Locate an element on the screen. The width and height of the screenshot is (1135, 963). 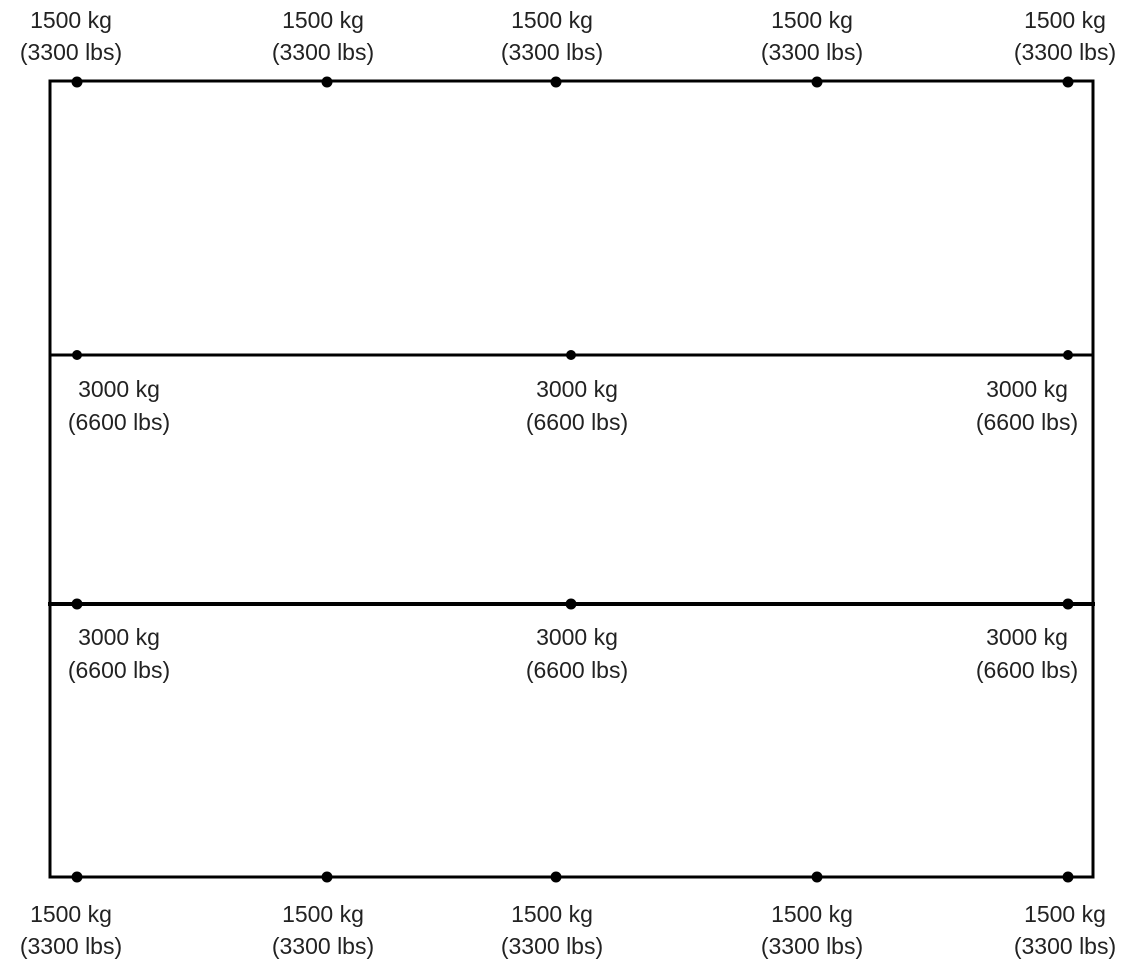
load-label-top-3: 1500 kg (3300 lbs) is located at coordinates (552, 36).